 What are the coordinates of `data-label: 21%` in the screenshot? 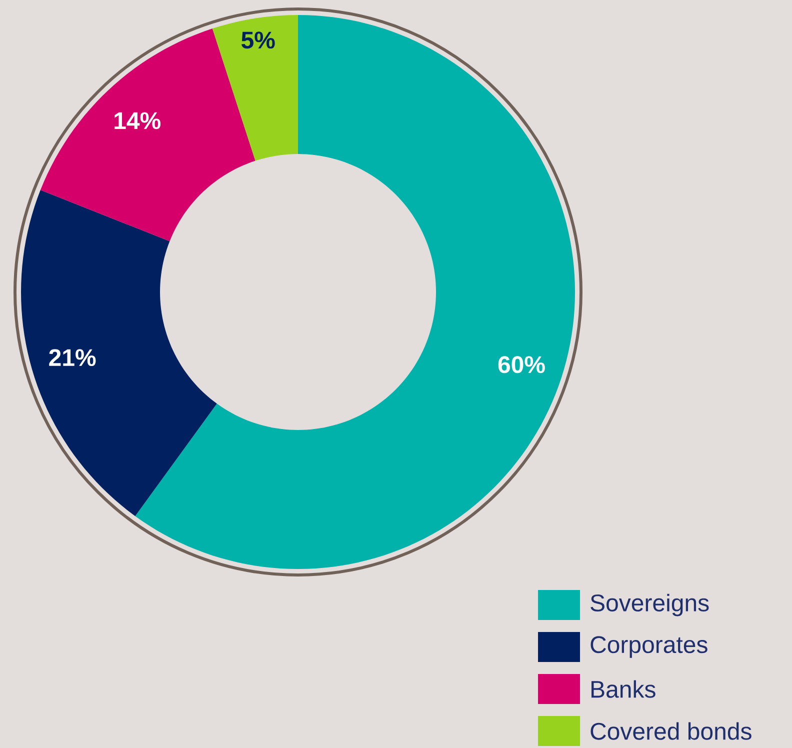 It's located at (72, 357).